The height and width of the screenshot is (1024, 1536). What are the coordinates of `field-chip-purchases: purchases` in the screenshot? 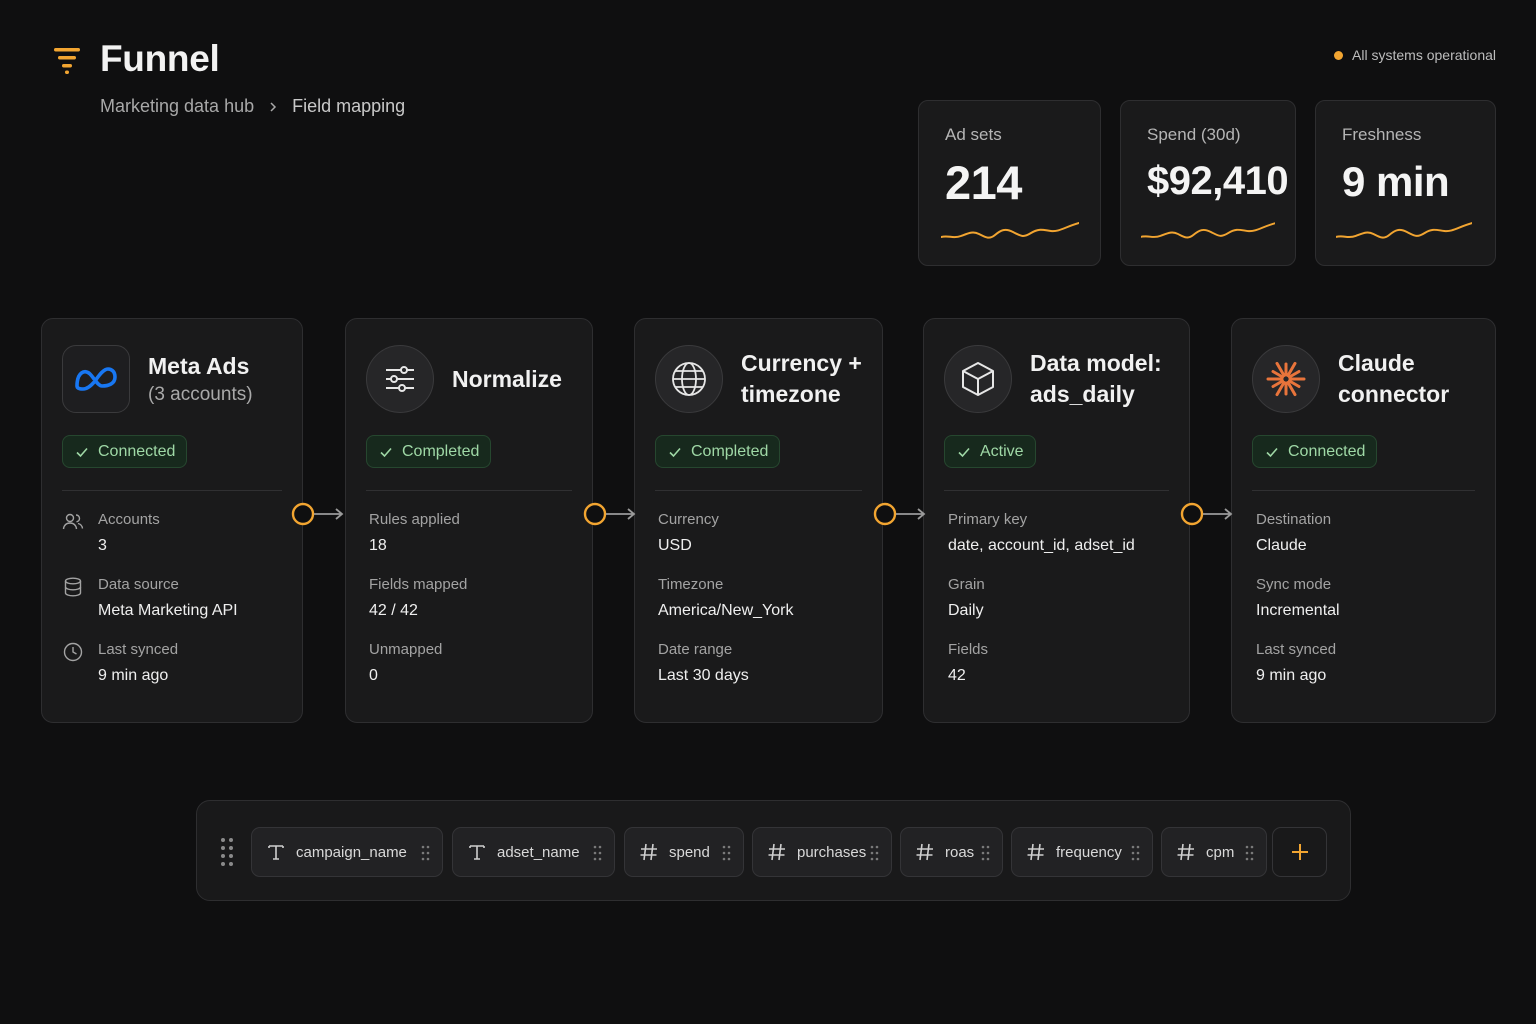 It's located at (822, 852).